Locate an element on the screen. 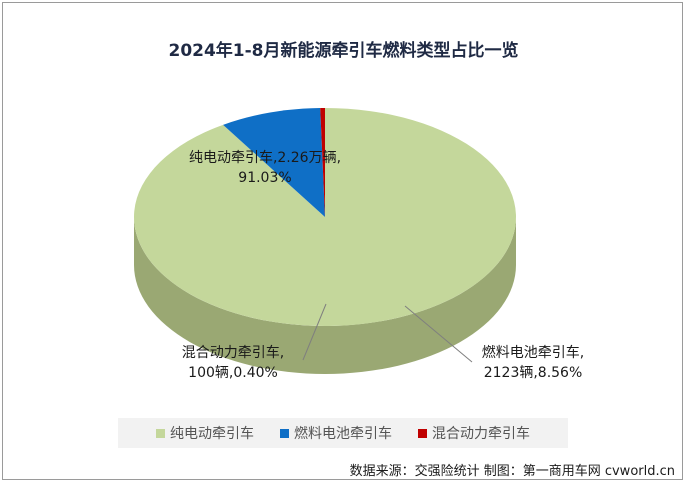  leader-line-fuel-cell is located at coordinates (438, 334).